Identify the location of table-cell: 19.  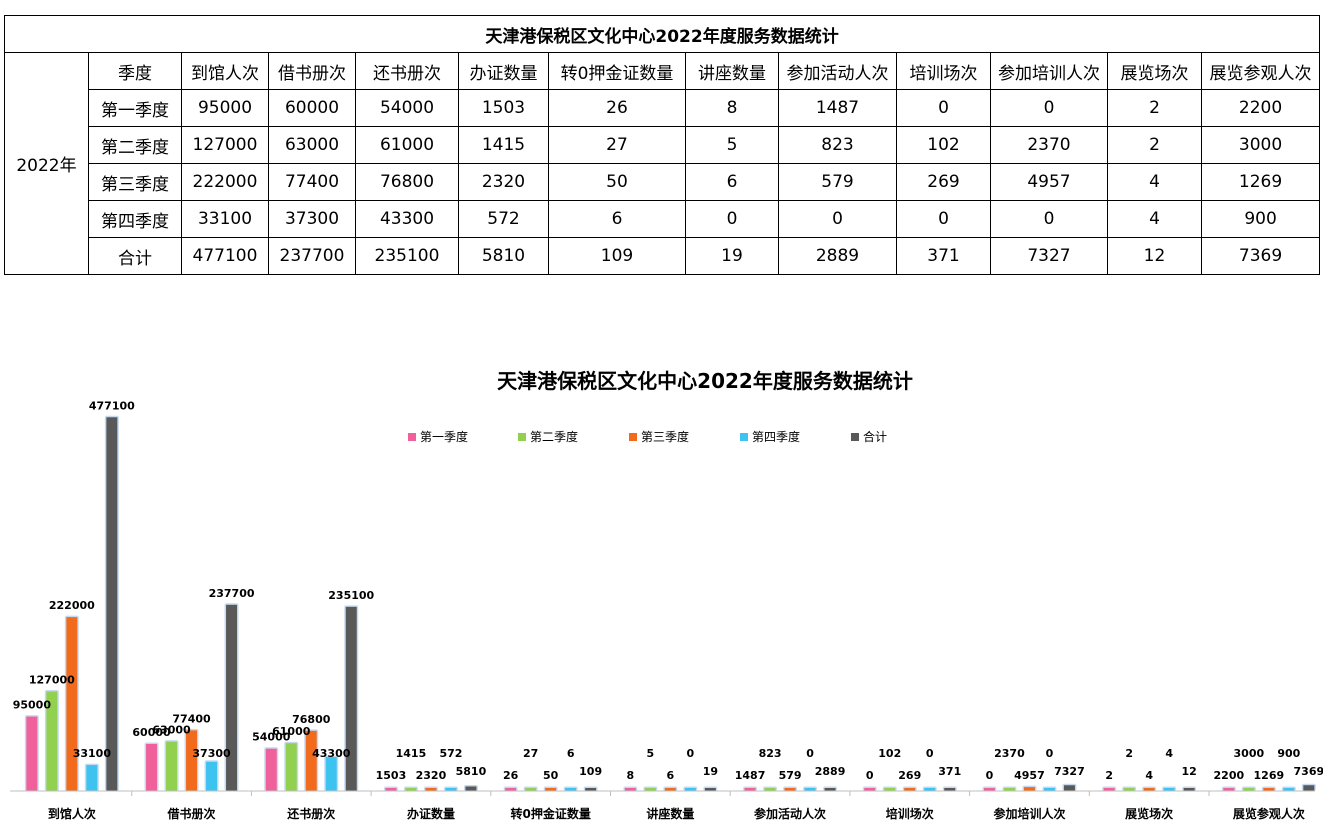
(732, 256).